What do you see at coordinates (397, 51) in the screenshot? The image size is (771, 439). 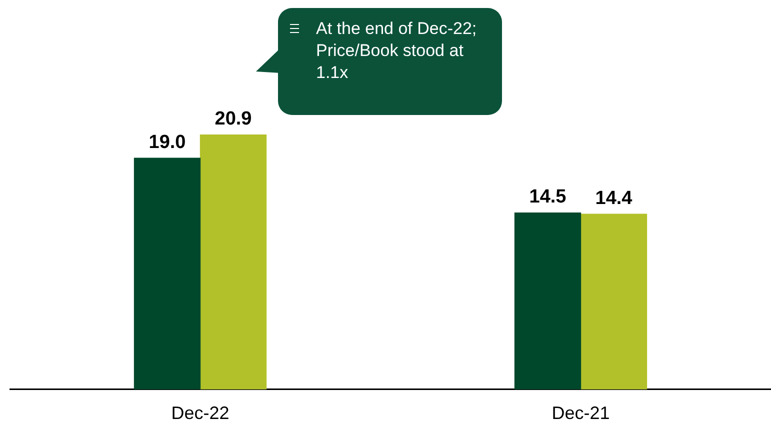 I see `text: At the end of Dec-22; Price/Book stood at 1.1x` at bounding box center [397, 51].